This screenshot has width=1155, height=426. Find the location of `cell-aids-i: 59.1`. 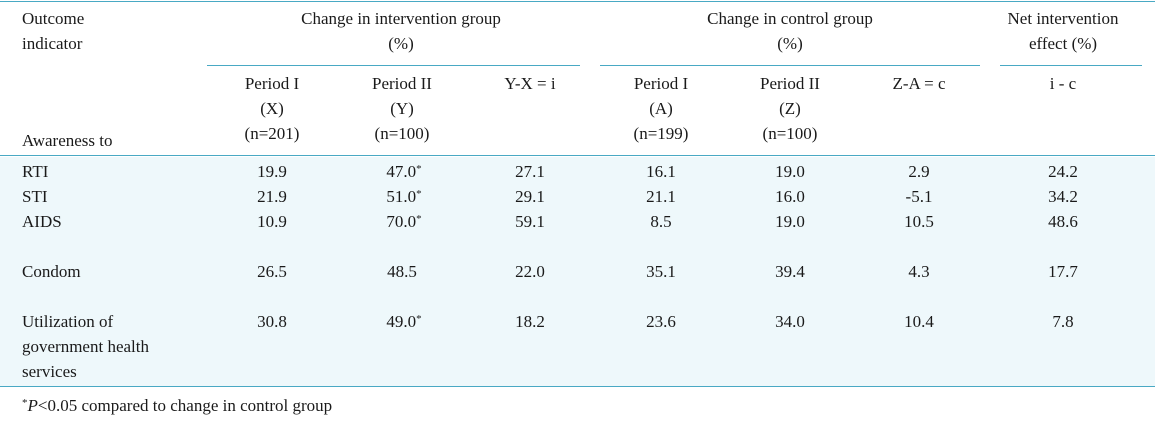

cell-aids-i: 59.1 is located at coordinates (530, 221).